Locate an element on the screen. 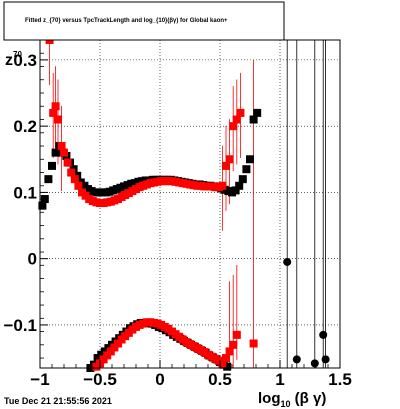 This screenshot has width=400, height=409. x-tick-label: 1 is located at coordinates (279, 379).